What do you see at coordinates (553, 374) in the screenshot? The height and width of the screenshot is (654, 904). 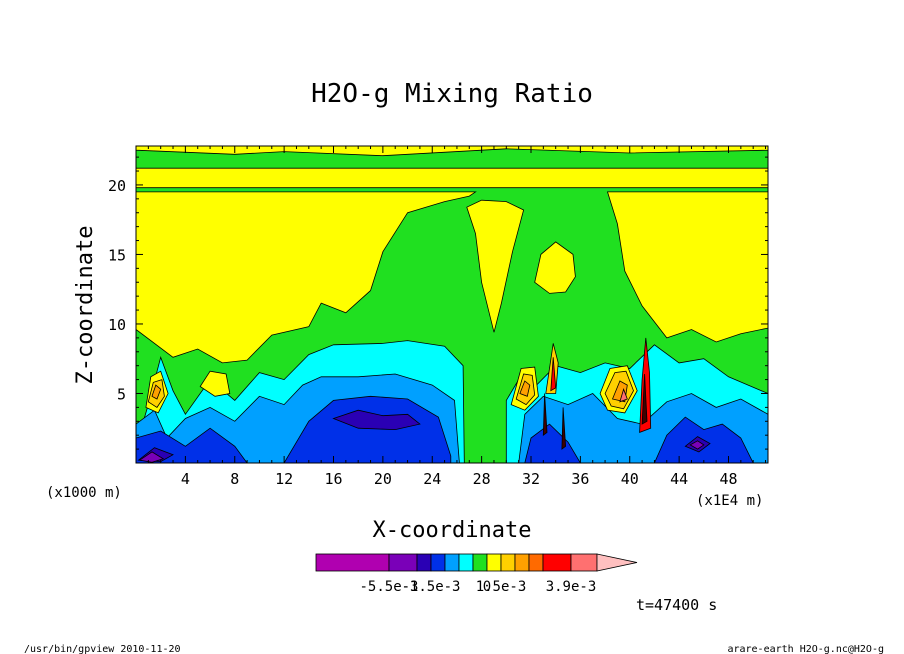 I see `contour-region-red` at bounding box center [553, 374].